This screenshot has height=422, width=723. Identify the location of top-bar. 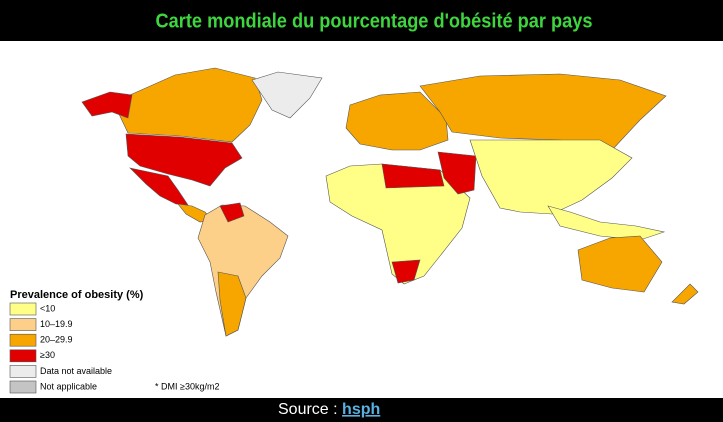
(361, 20).